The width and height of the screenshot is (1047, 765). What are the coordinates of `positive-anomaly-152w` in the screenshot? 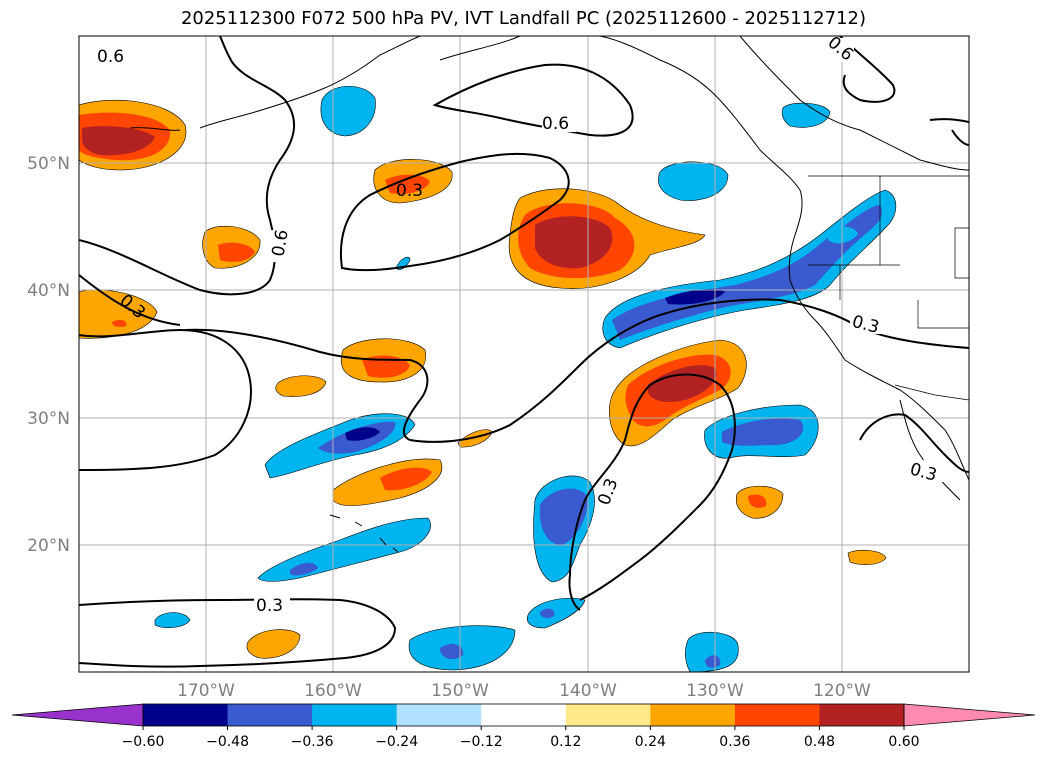 It's located at (387, 482).